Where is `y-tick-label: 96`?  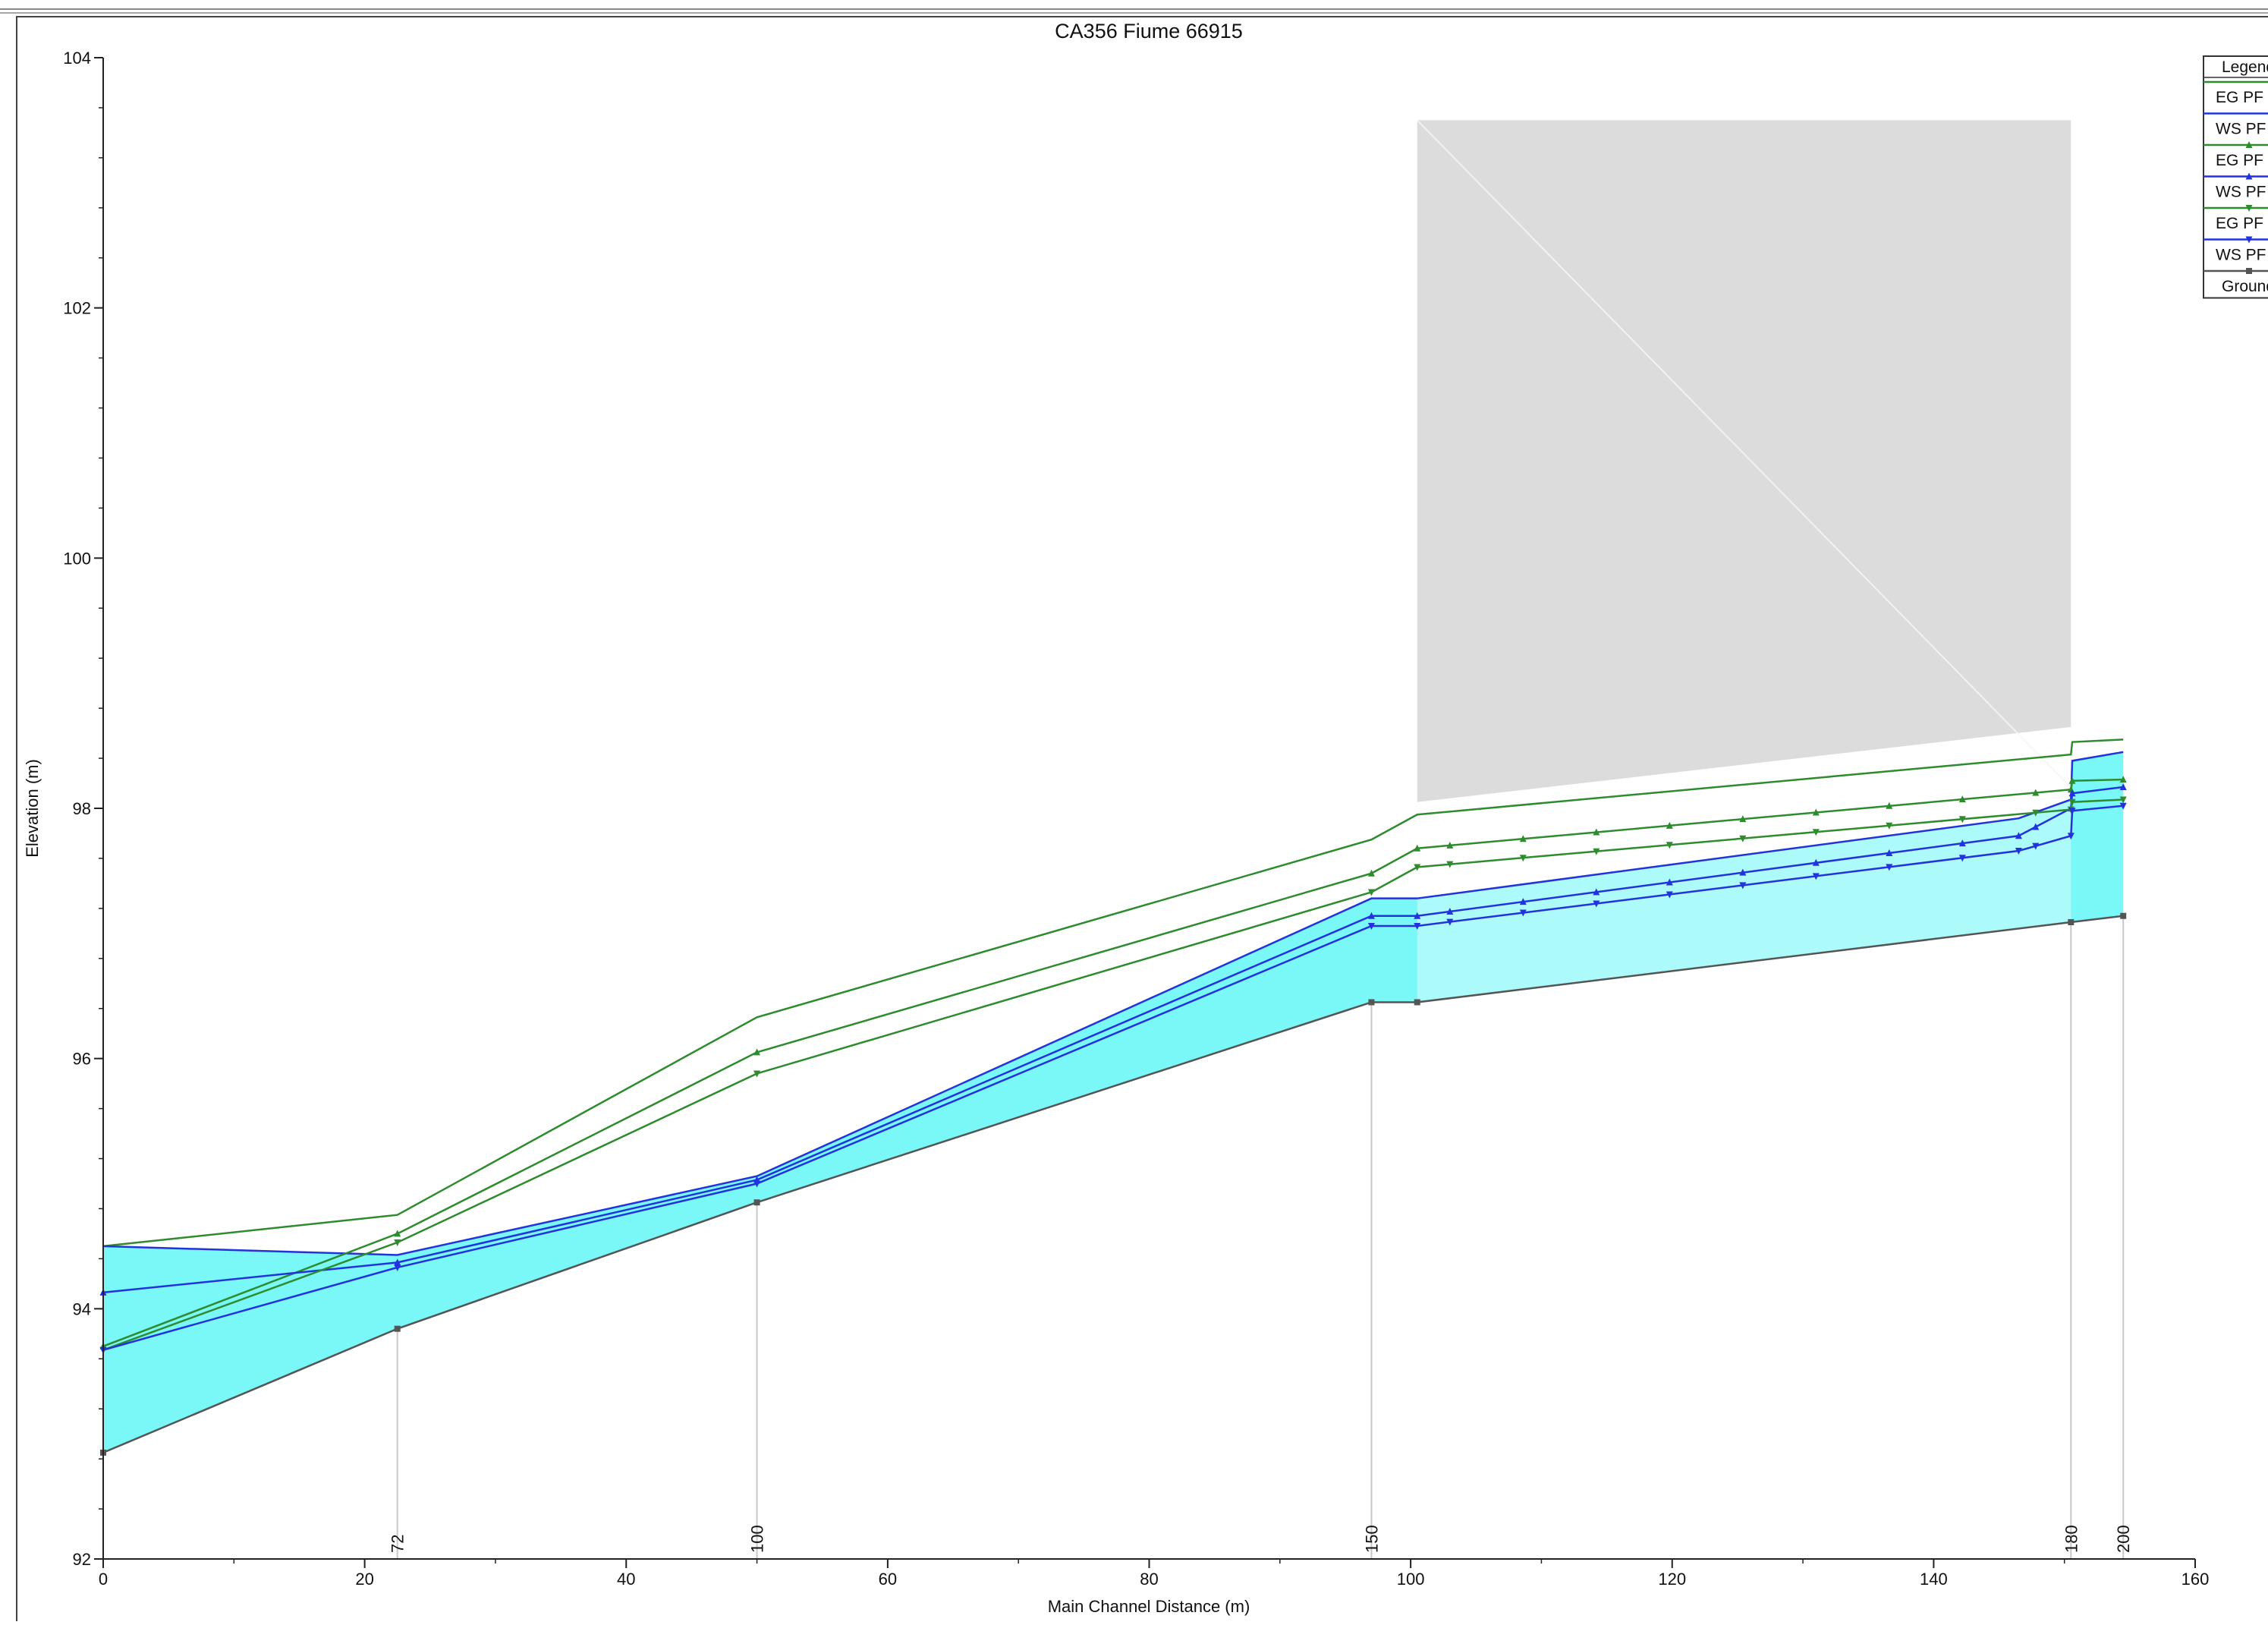 y-tick-label: 96 is located at coordinates (82, 1059).